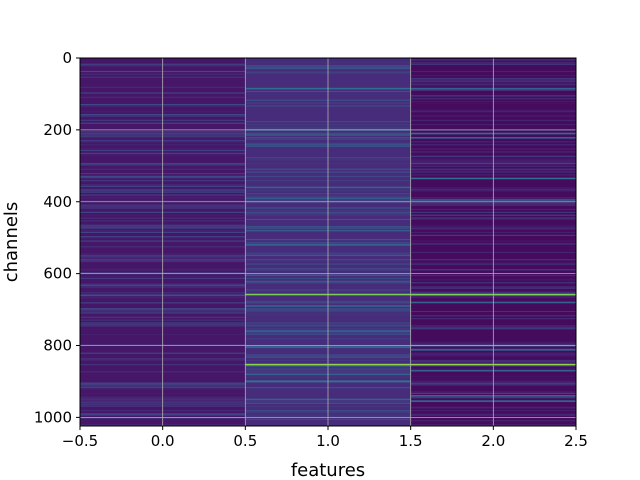 The height and width of the screenshot is (480, 640). Describe the element at coordinates (80, 441) in the screenshot. I see `x-tick-label: −0.5` at that location.